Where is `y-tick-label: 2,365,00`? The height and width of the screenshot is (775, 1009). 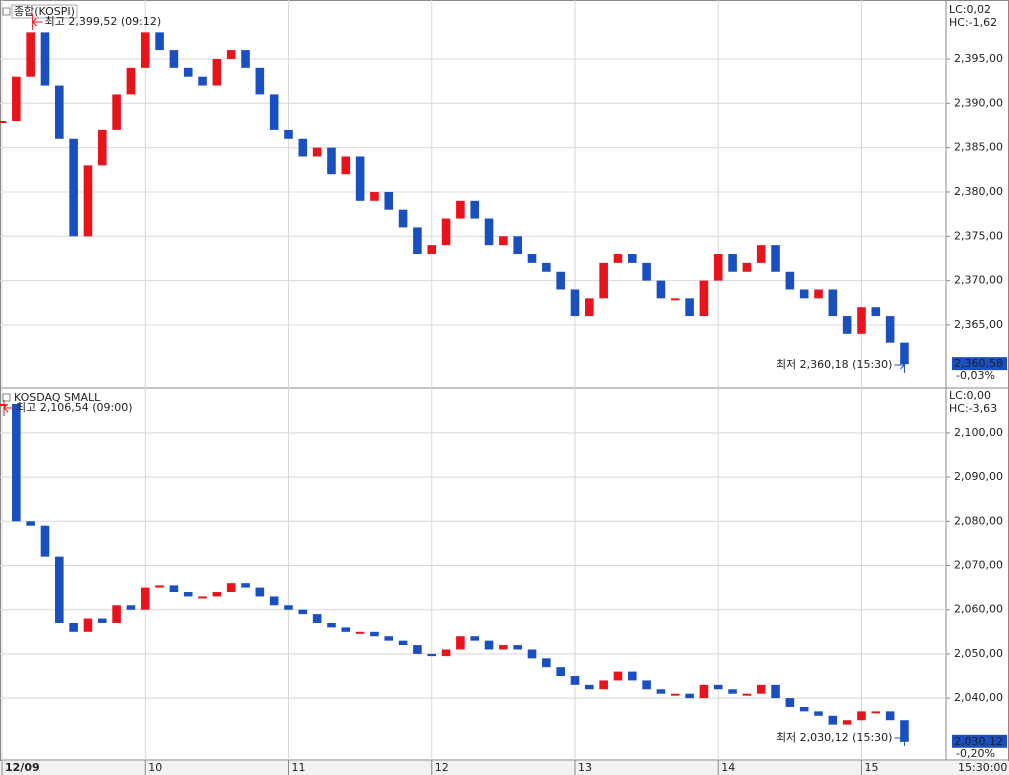 y-tick-label: 2,365,00 is located at coordinates (978, 324).